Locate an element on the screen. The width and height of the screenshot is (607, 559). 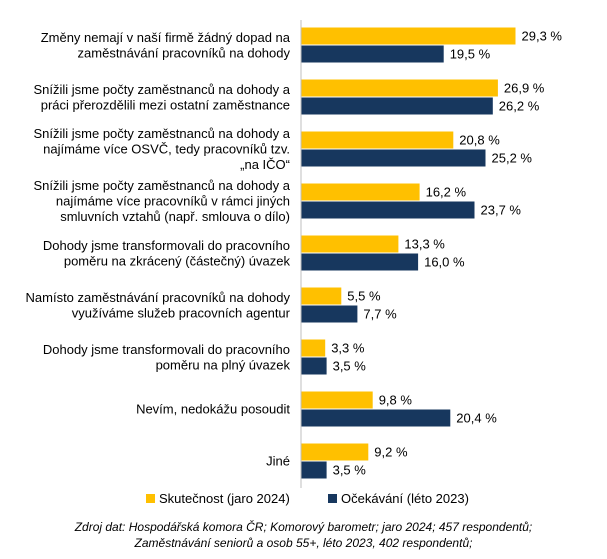
data-label-actual: 3,3 % is located at coordinates (348, 348).